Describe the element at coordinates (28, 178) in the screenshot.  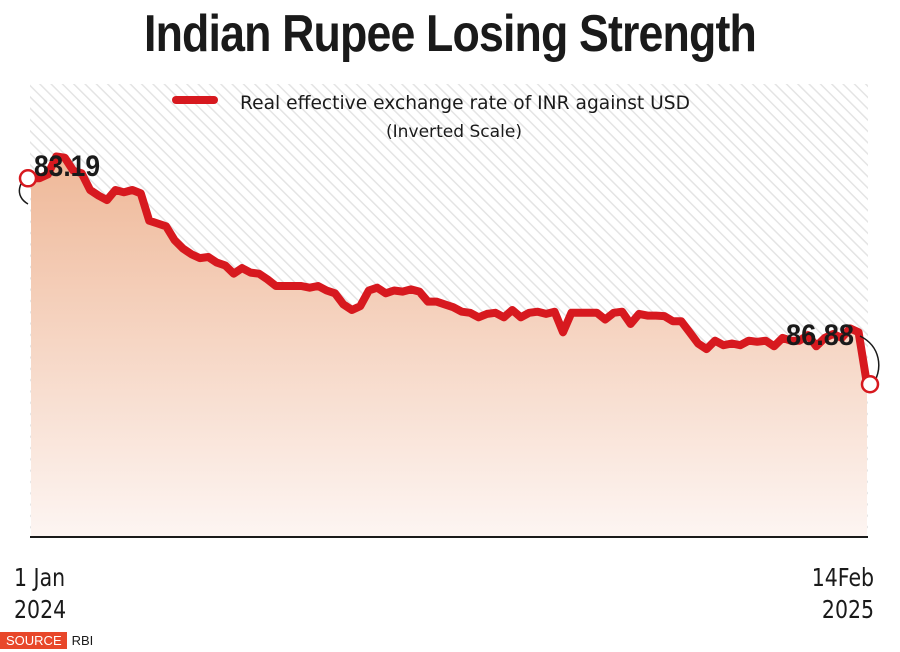
I see `start-point-marker` at that location.